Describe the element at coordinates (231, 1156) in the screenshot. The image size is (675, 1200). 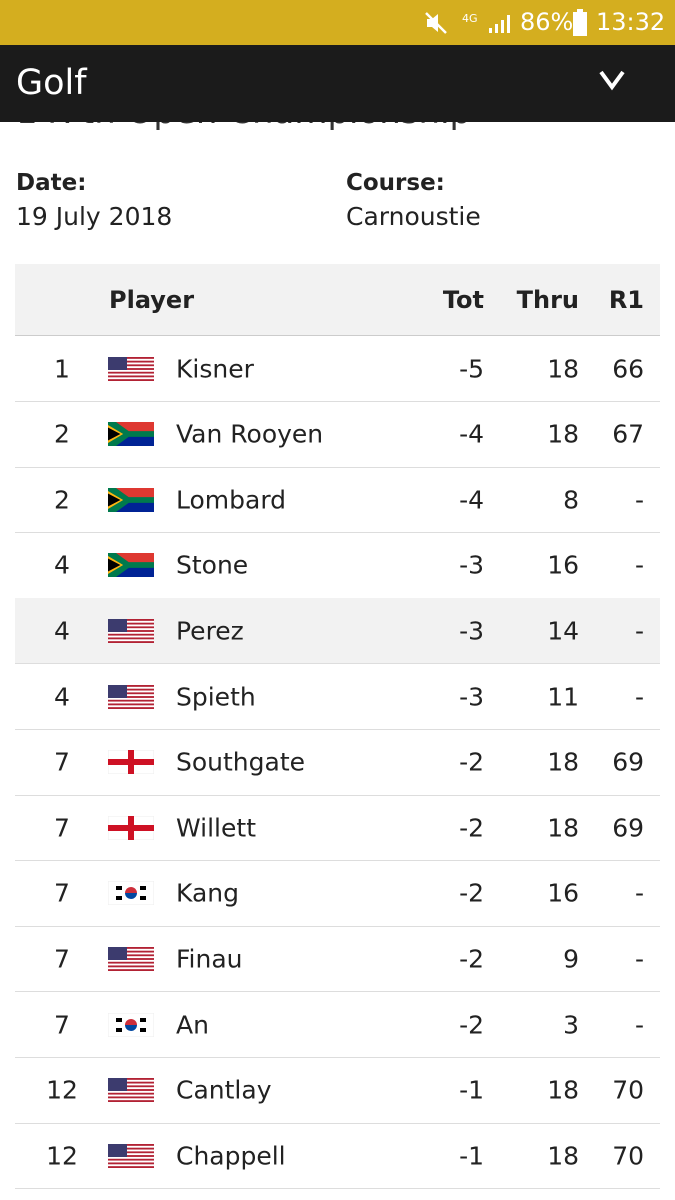
I see `player-name: Chappell` at that location.